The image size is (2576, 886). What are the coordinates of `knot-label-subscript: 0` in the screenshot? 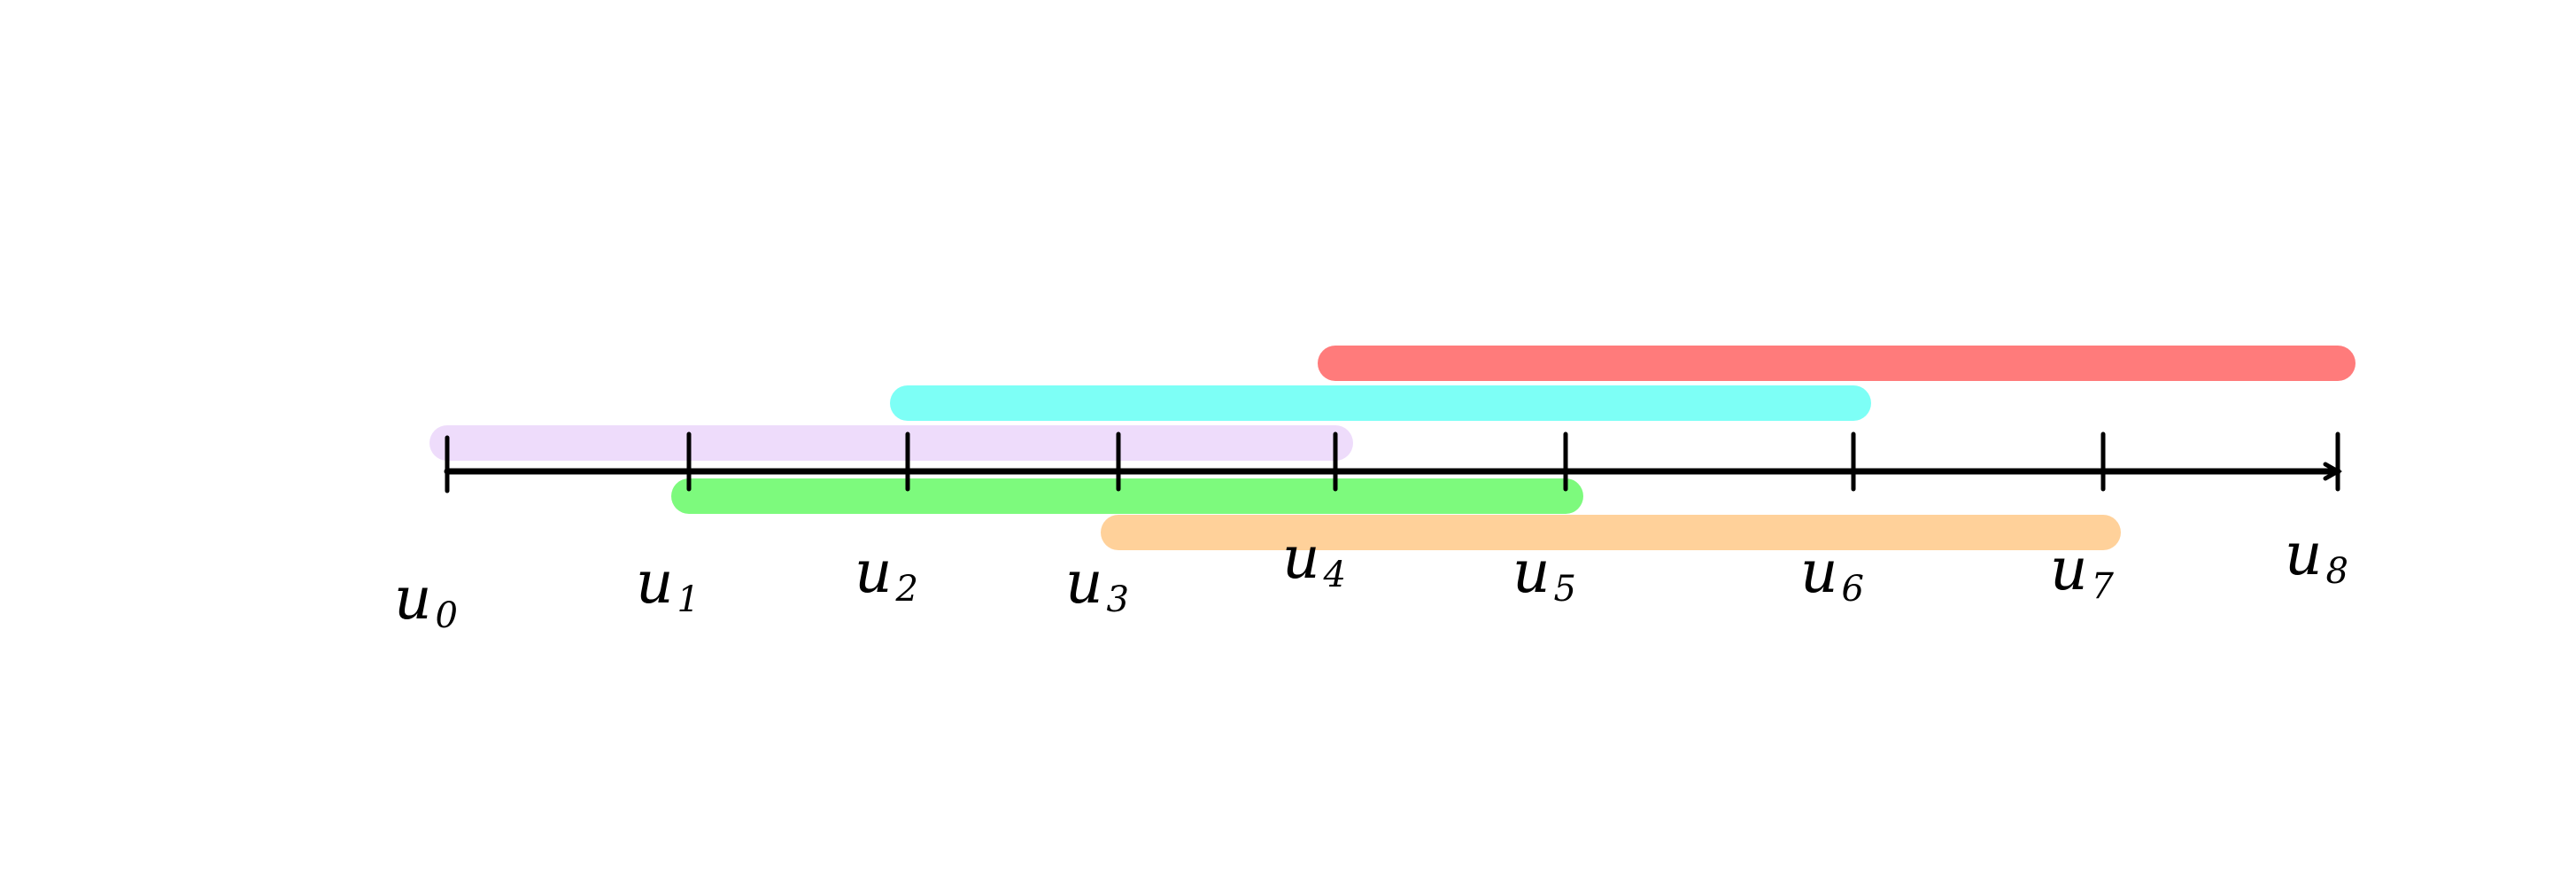 It's located at (447, 616).